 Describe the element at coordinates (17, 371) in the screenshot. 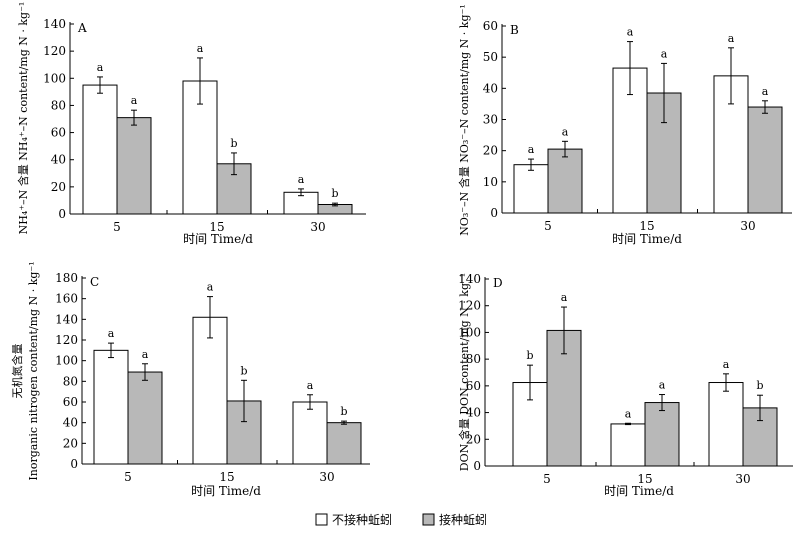

I see `y-axis-title: 无机氮含量` at that location.